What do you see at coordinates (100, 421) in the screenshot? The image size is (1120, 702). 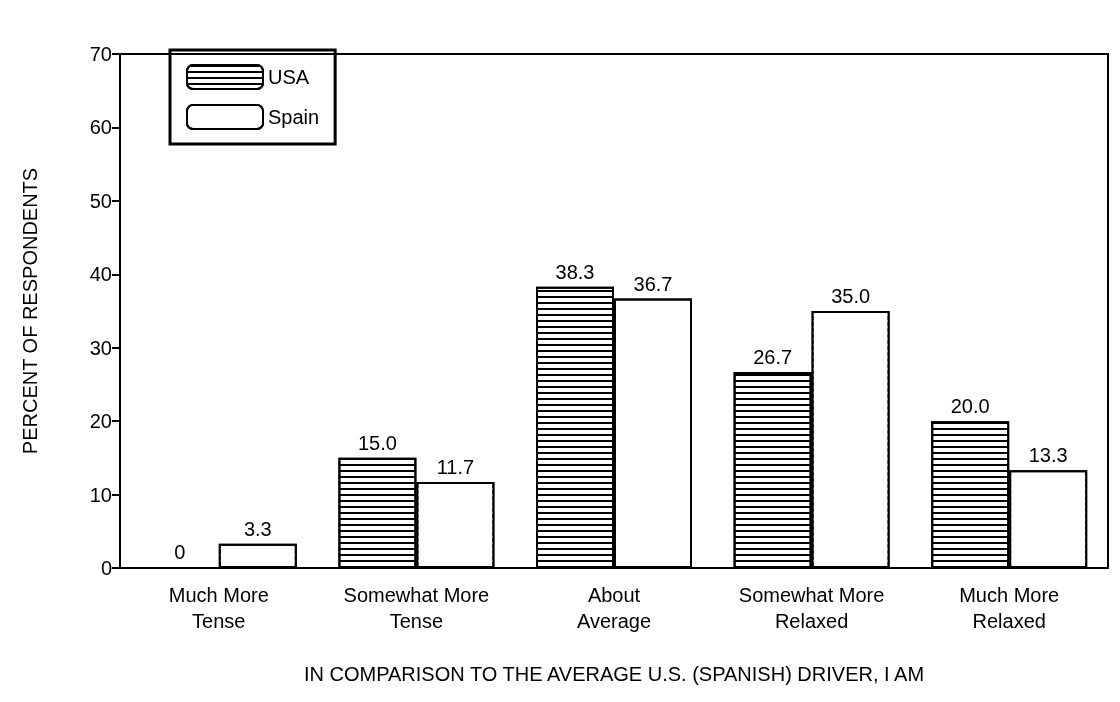 I see `y-tick-label: 20` at bounding box center [100, 421].